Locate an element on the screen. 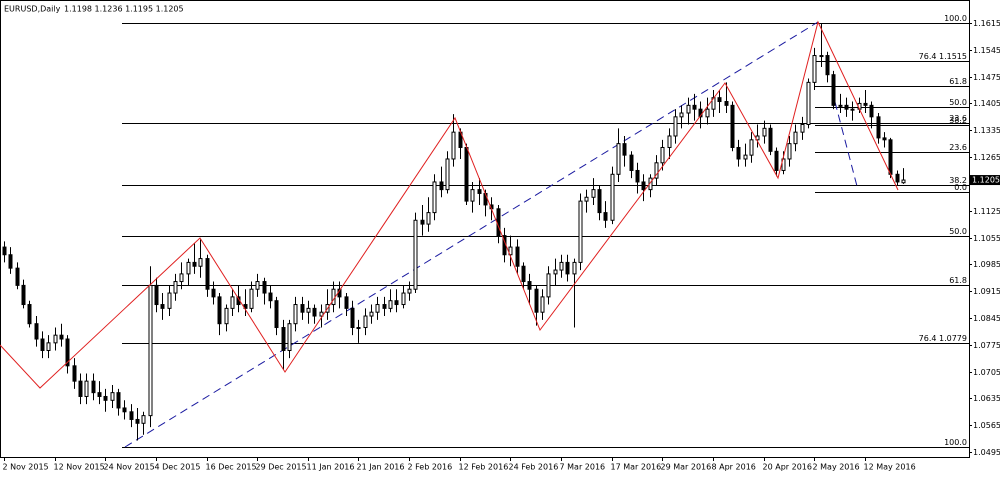  y-tick-label: 1.1545 is located at coordinates (986, 50).